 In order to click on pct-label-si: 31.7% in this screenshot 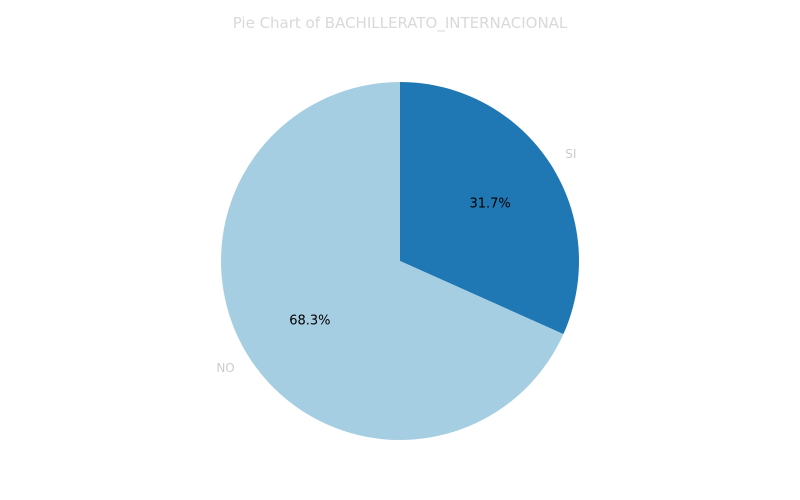, I will do `click(489, 204)`.